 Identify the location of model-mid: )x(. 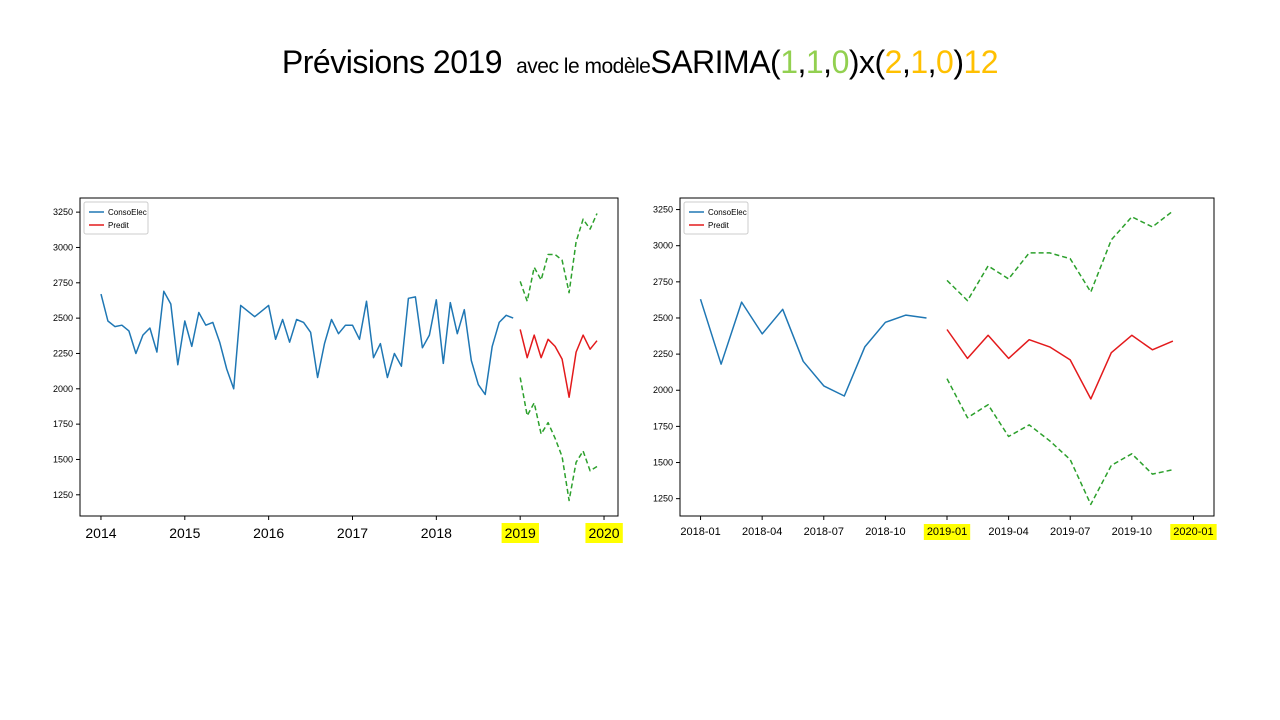
(866, 62).